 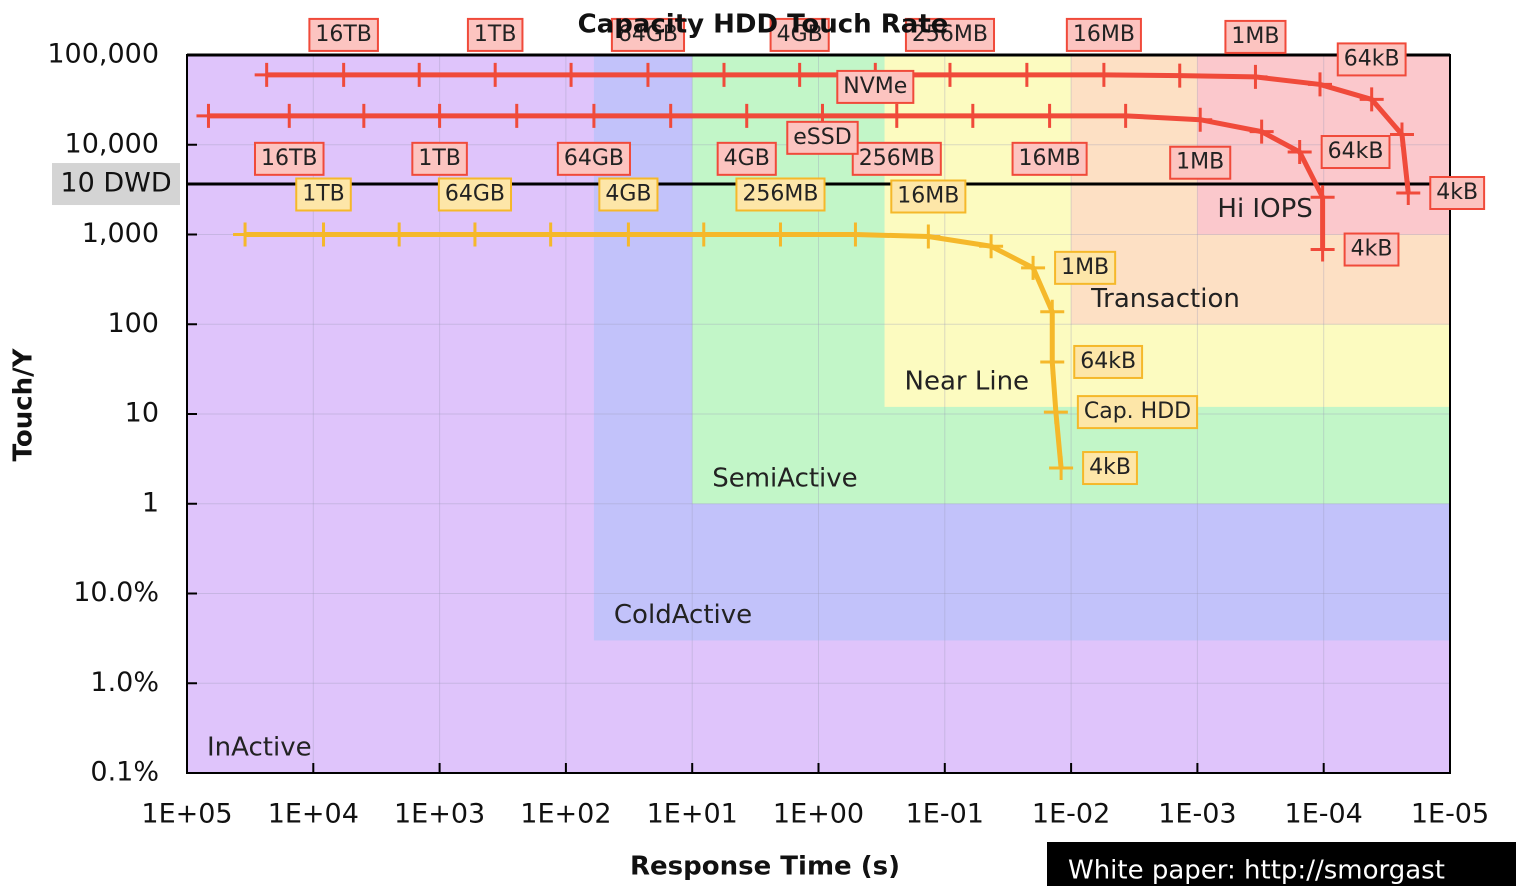 I want to click on x-tick-label: 1E-01, so click(x=945, y=814).